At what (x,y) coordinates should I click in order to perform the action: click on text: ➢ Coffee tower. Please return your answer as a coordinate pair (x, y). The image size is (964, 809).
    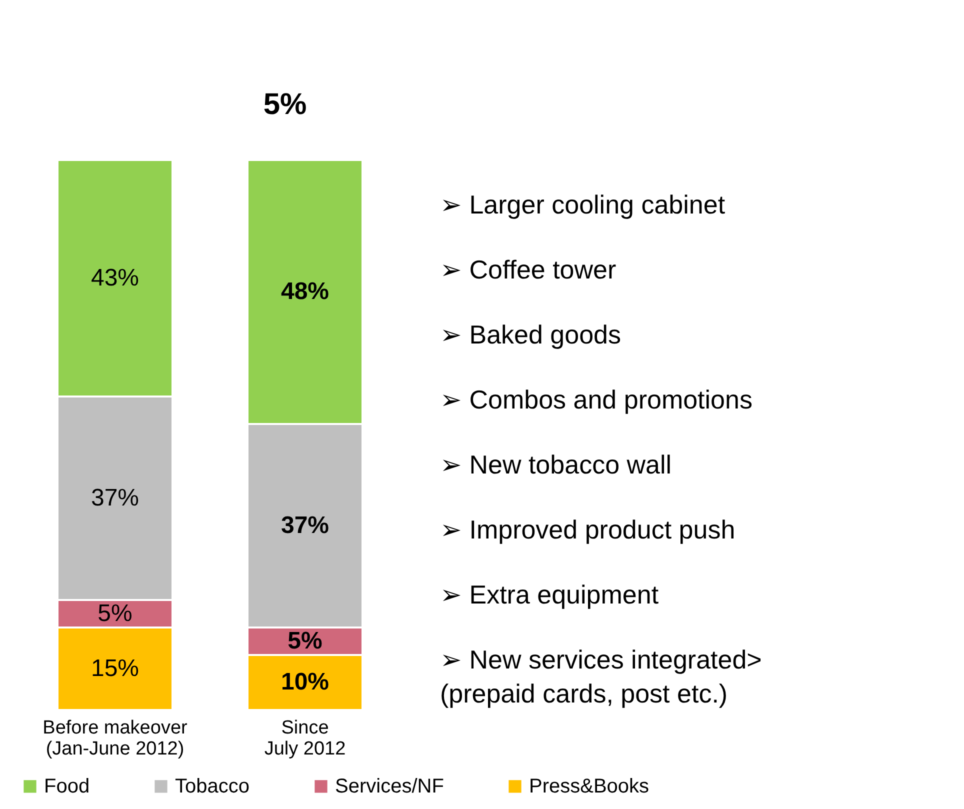
    Looking at the image, I should click on (528, 269).